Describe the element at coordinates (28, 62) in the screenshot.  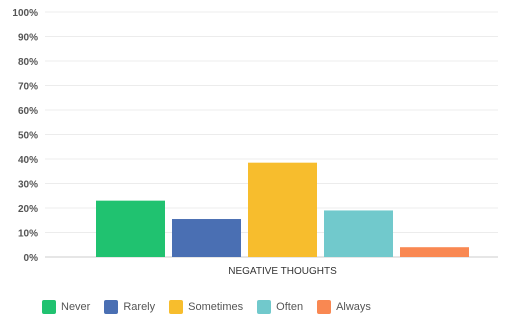
I see `y-tick-label: 80%` at that location.